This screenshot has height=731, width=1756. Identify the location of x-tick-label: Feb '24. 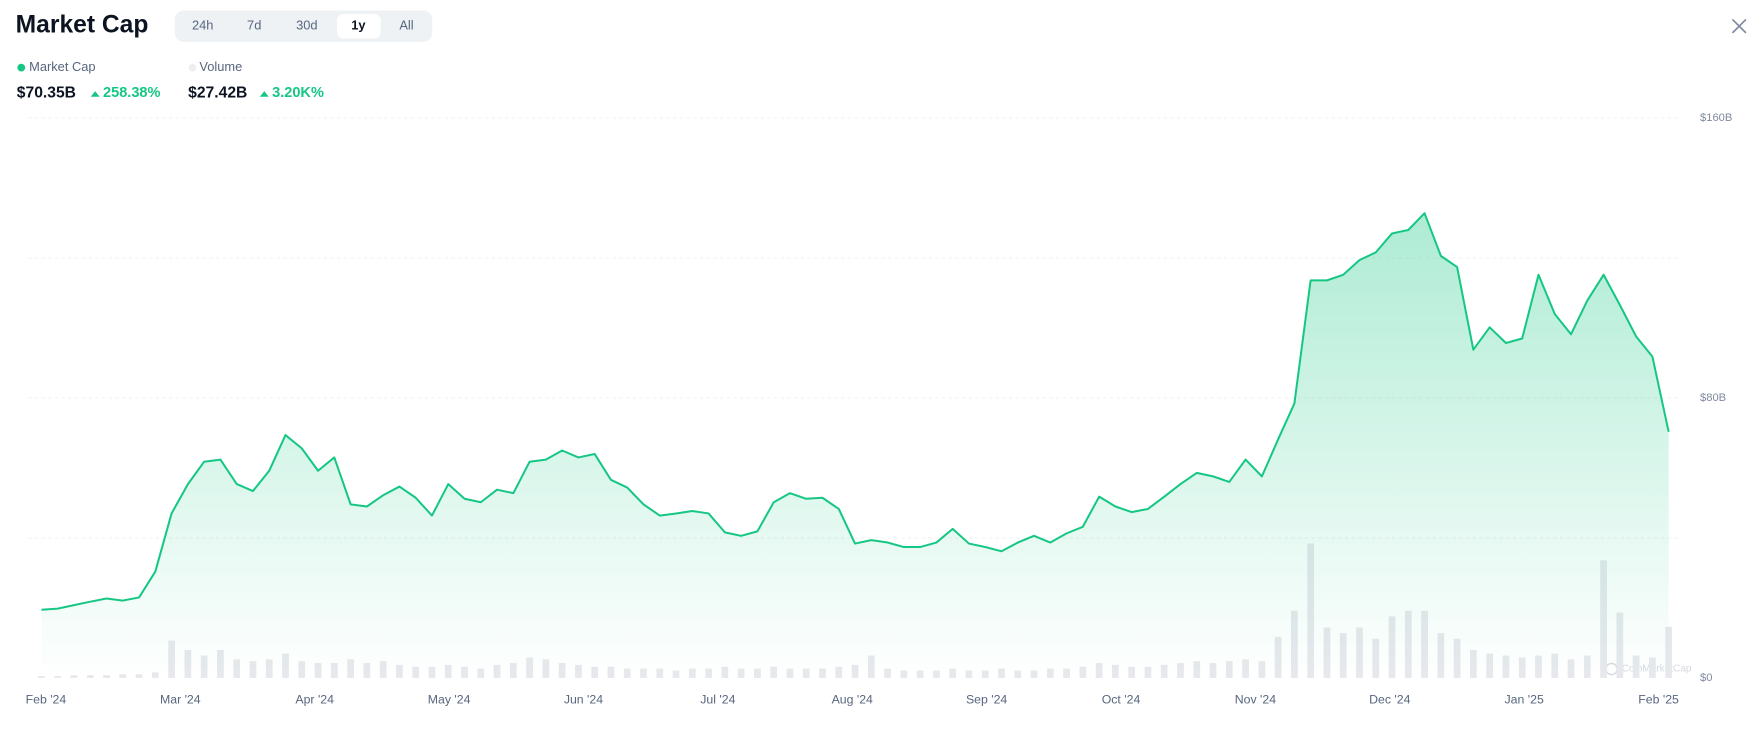
(46, 700).